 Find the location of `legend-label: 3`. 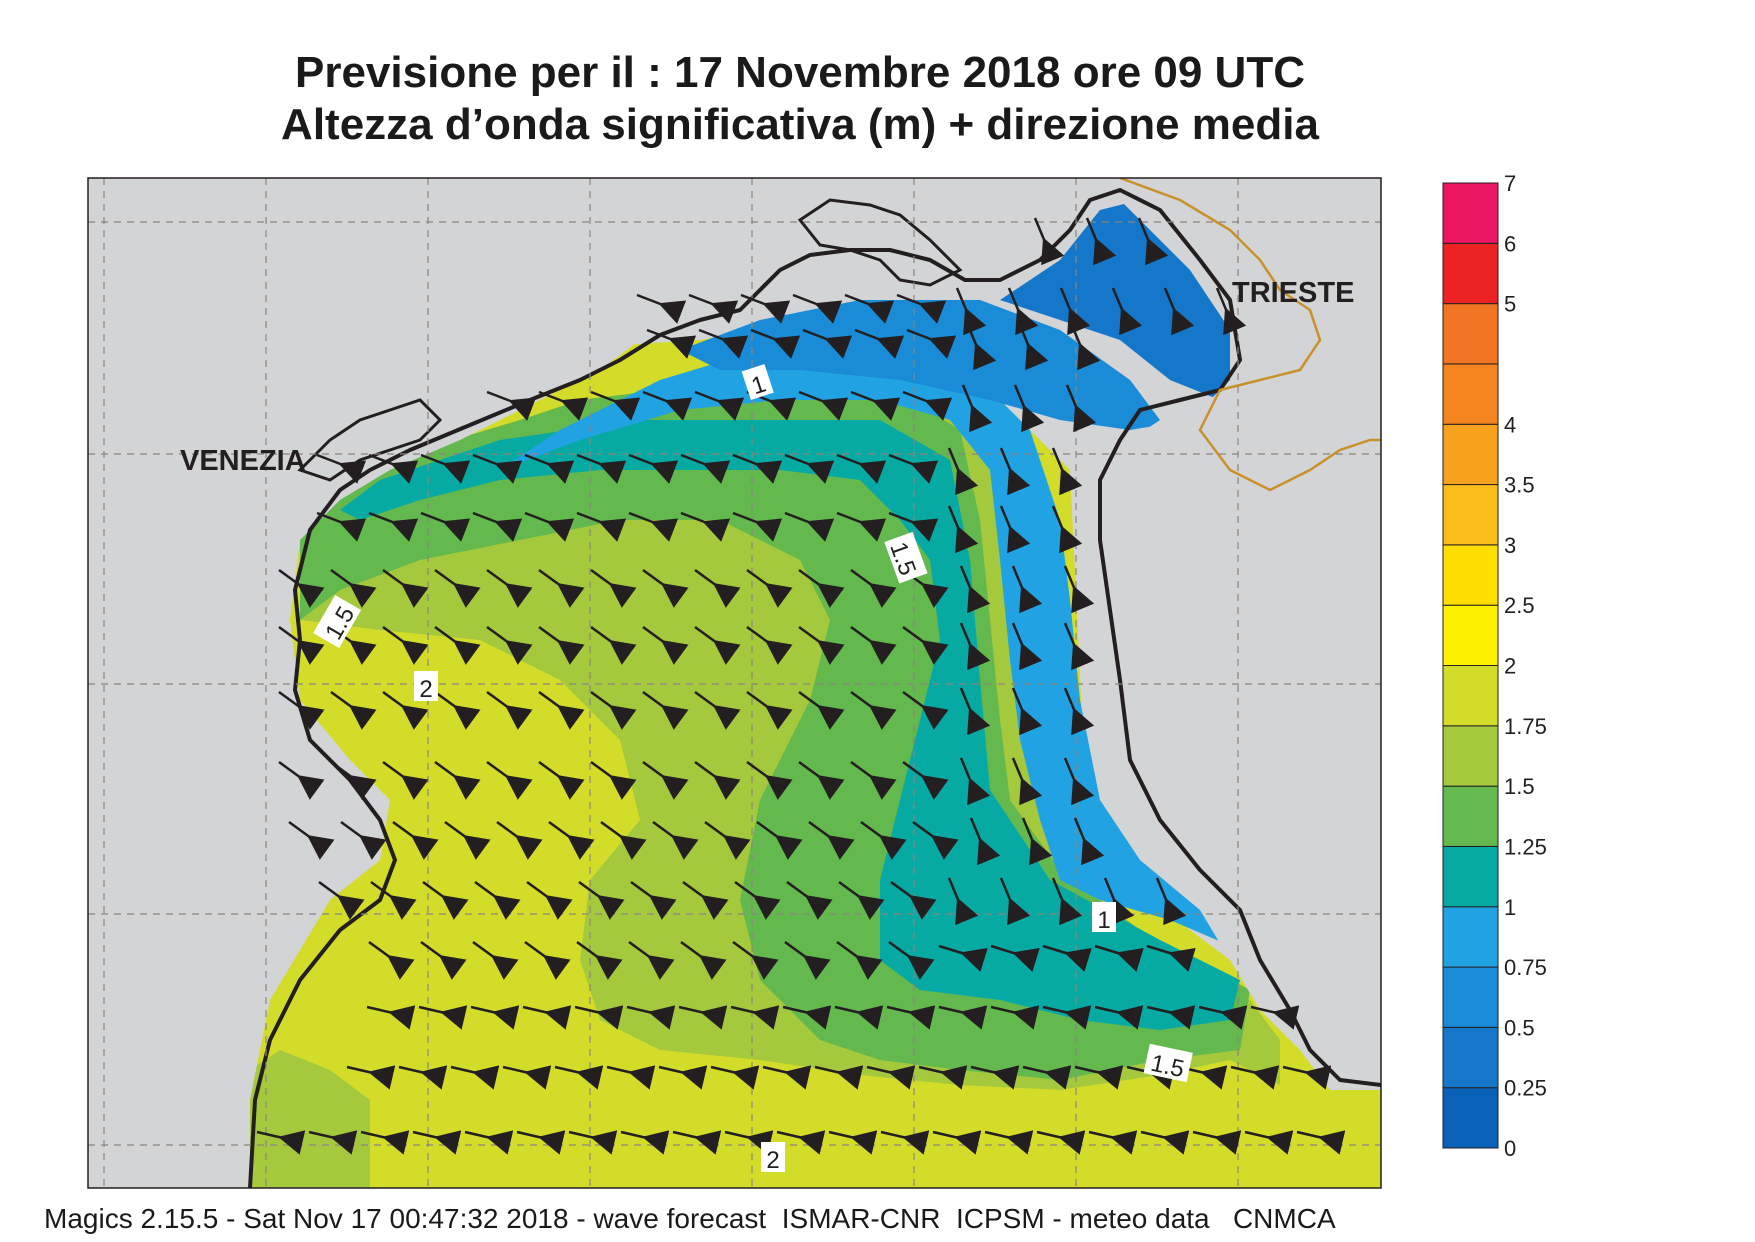

legend-label: 3 is located at coordinates (1510, 545).